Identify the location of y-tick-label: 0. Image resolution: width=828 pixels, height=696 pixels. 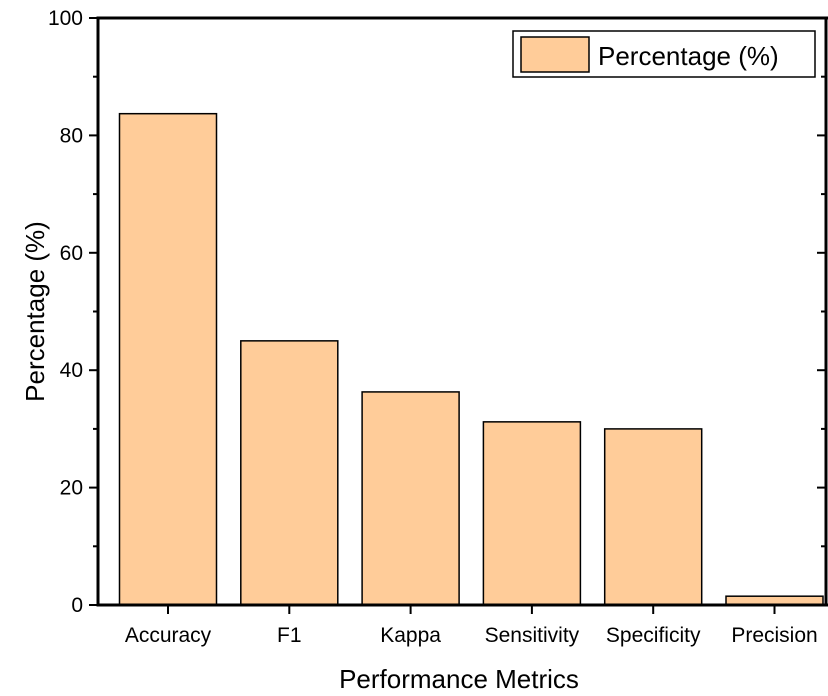
(77, 605).